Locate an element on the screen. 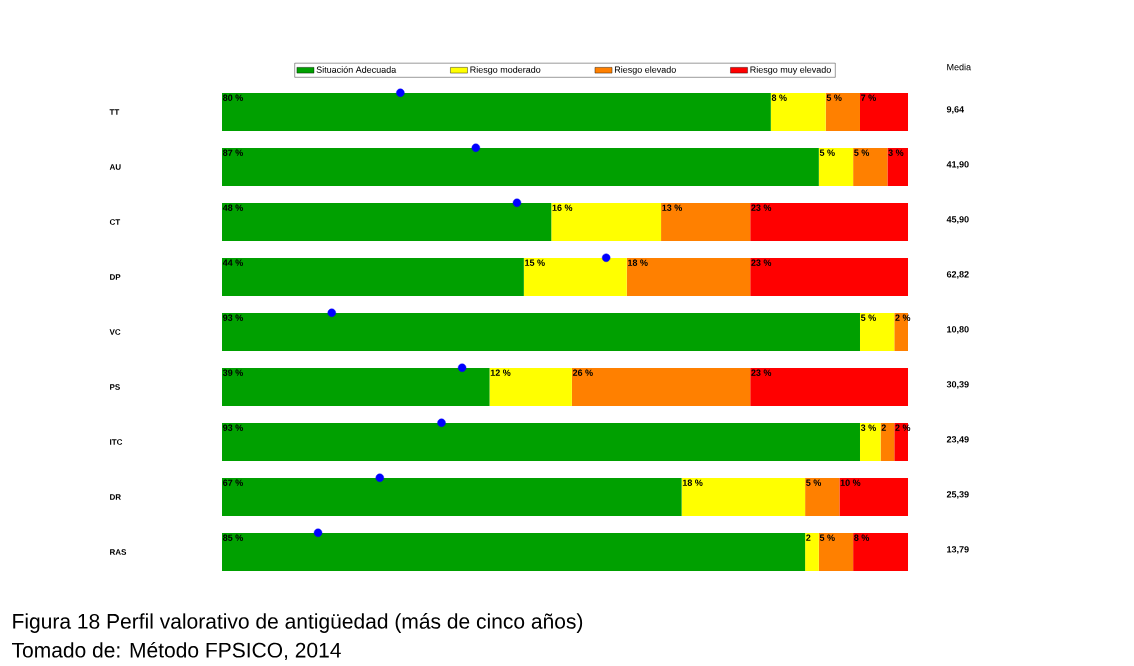 The height and width of the screenshot is (666, 1134). text: Media is located at coordinates (959, 67).